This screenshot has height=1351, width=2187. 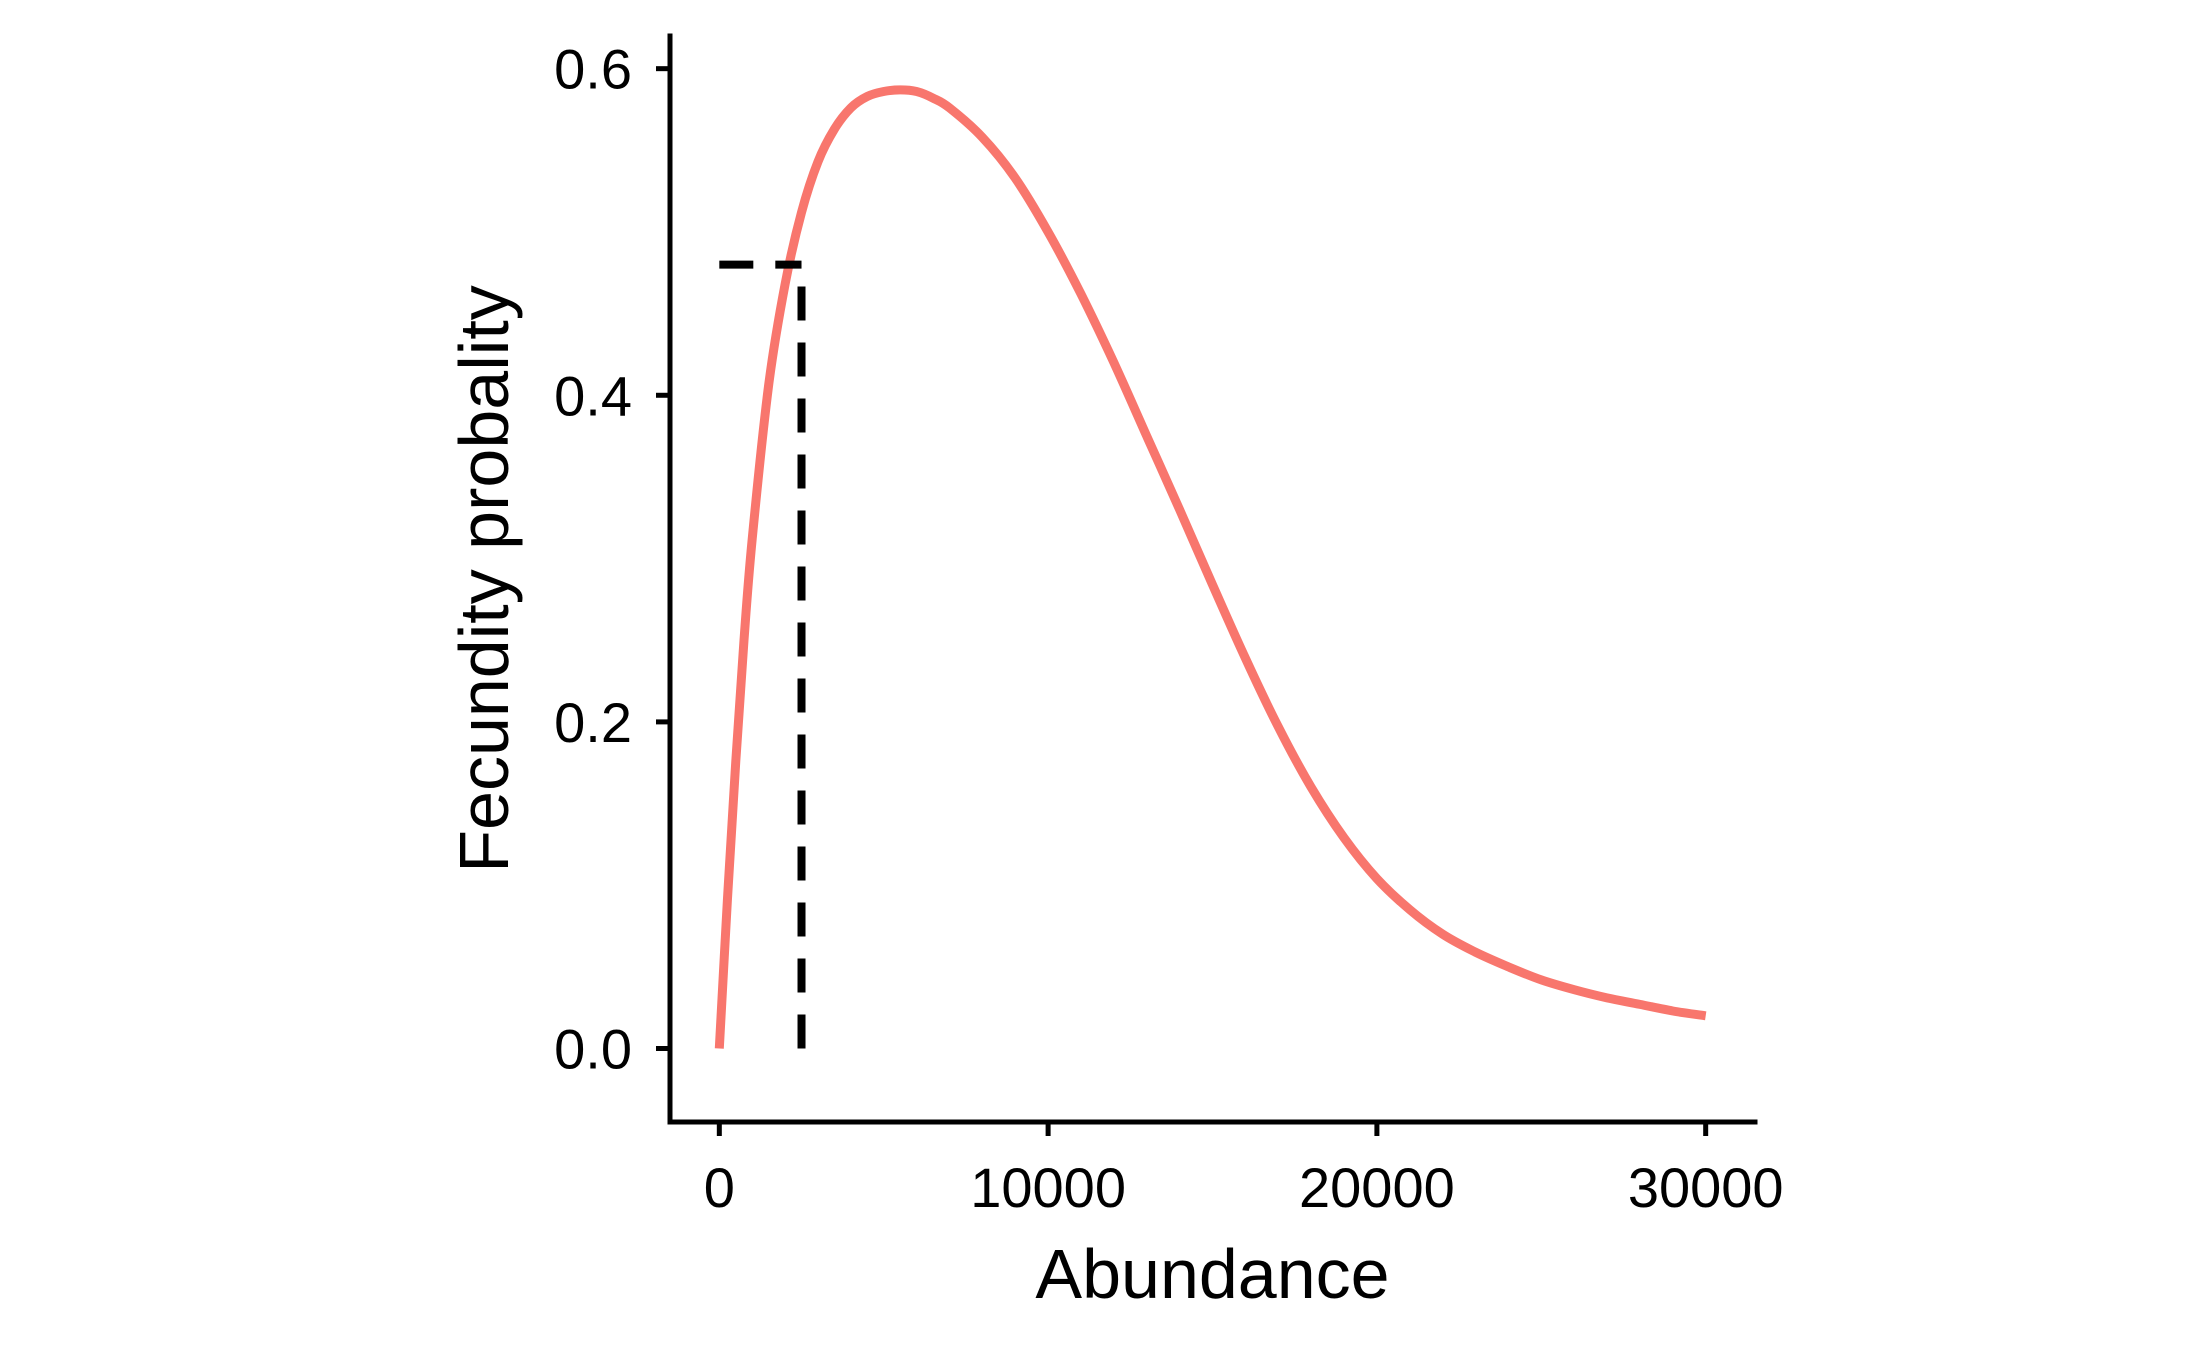 I want to click on x-tick-label: 30000, so click(x=1706, y=1187).